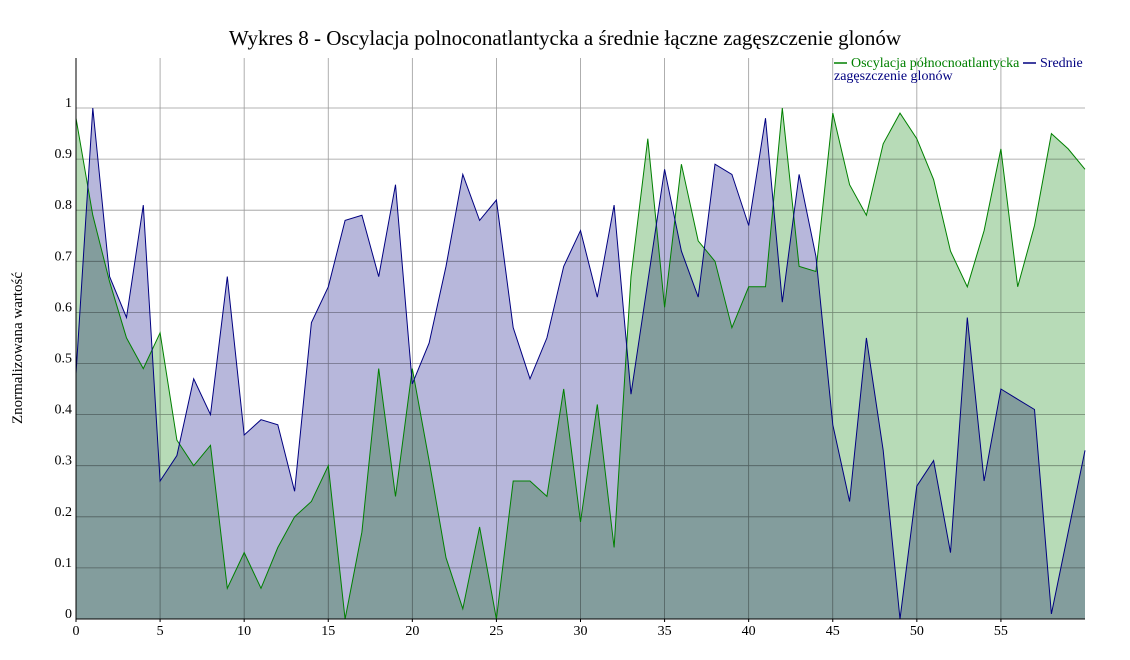 Image resolution: width=1130 pixels, height=660 pixels. I want to click on y-axis-title: Znormalizowana wartość, so click(18, 348).